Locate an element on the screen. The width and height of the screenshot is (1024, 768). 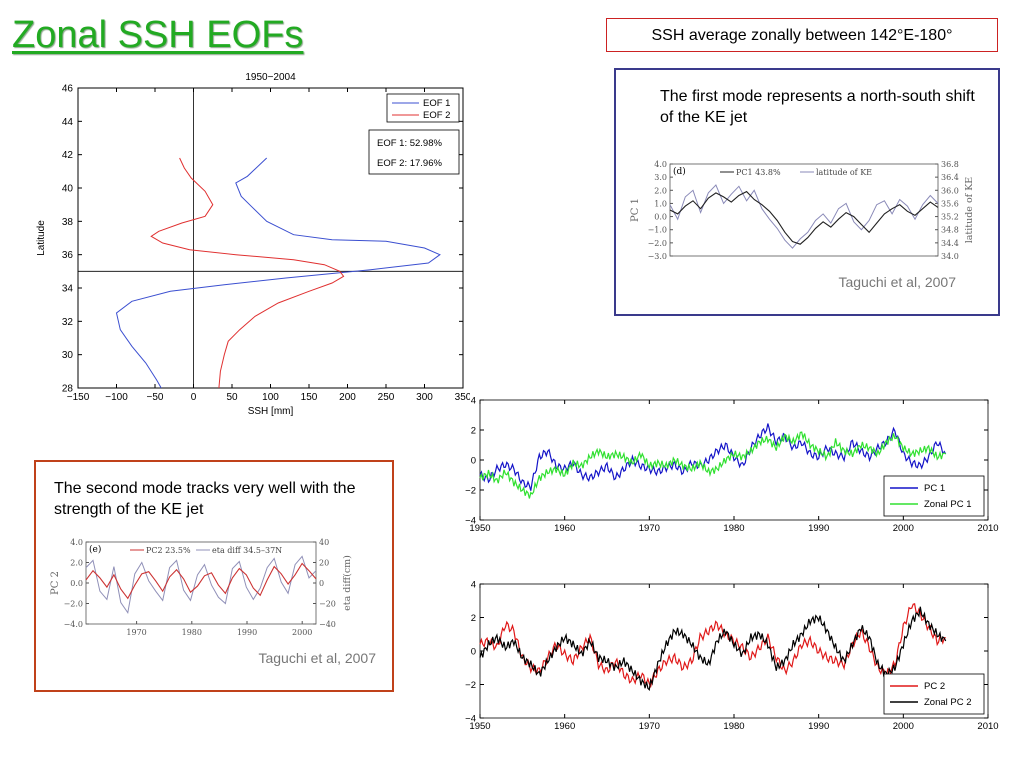
legend-entry: PC 2 is located at coordinates (934, 686).